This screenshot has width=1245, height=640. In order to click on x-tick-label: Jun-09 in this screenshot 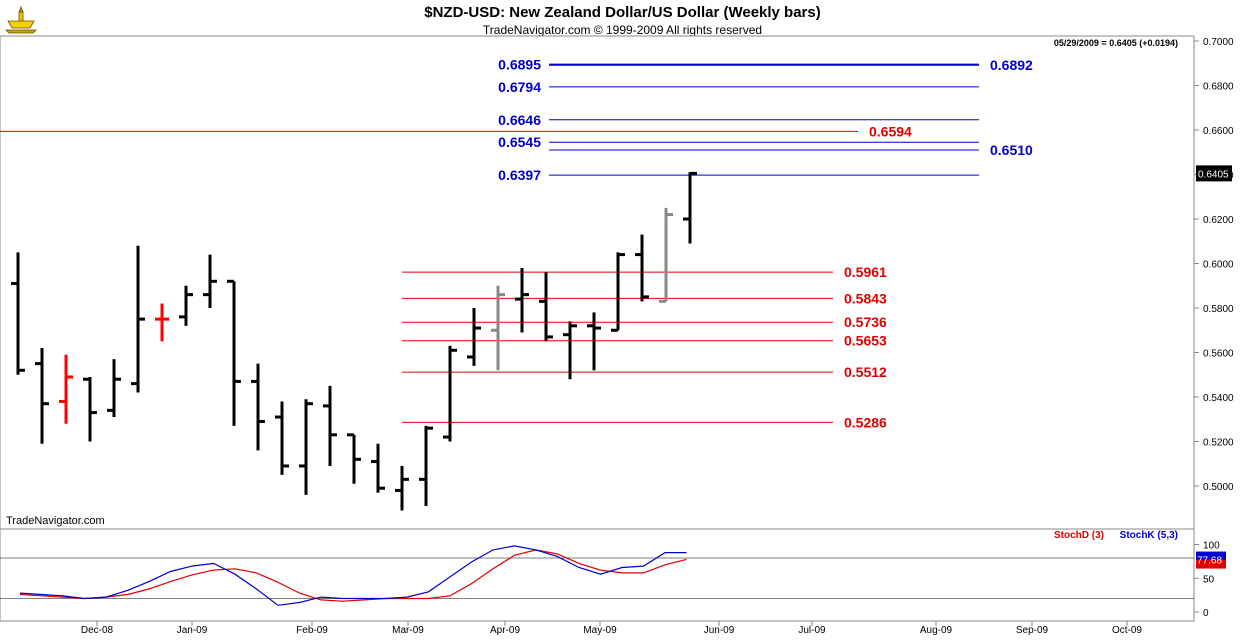, I will do `click(719, 630)`.